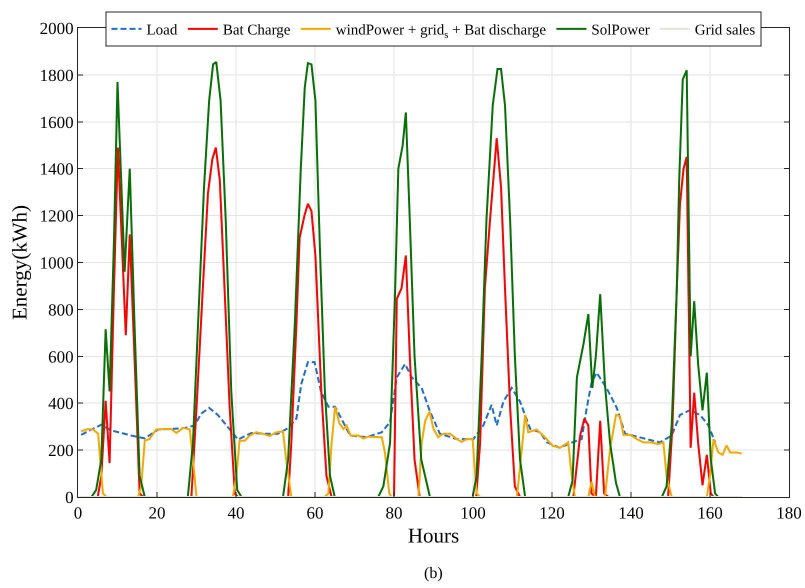  Describe the element at coordinates (61, 404) in the screenshot. I see `y-tick-label: 400` at that location.